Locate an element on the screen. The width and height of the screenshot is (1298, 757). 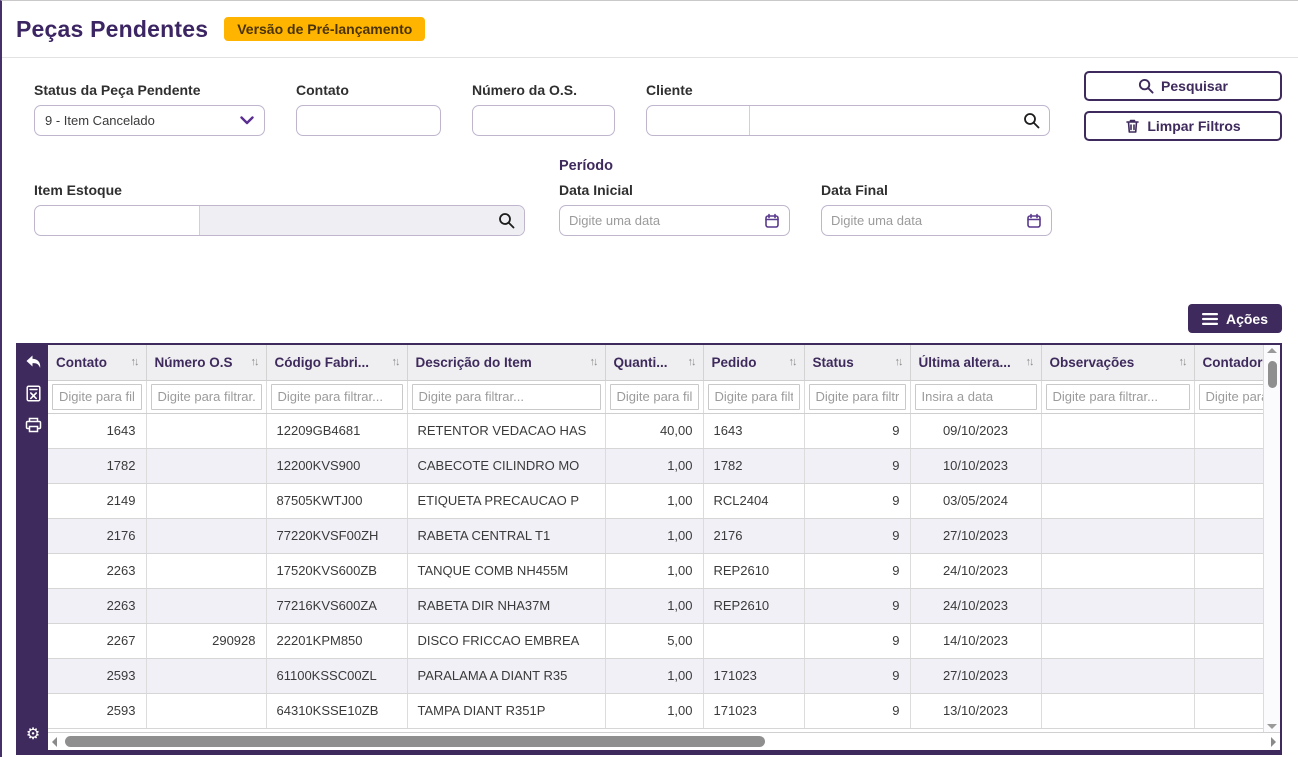
cell-codigo: 12200KVS900 is located at coordinates (337, 466).